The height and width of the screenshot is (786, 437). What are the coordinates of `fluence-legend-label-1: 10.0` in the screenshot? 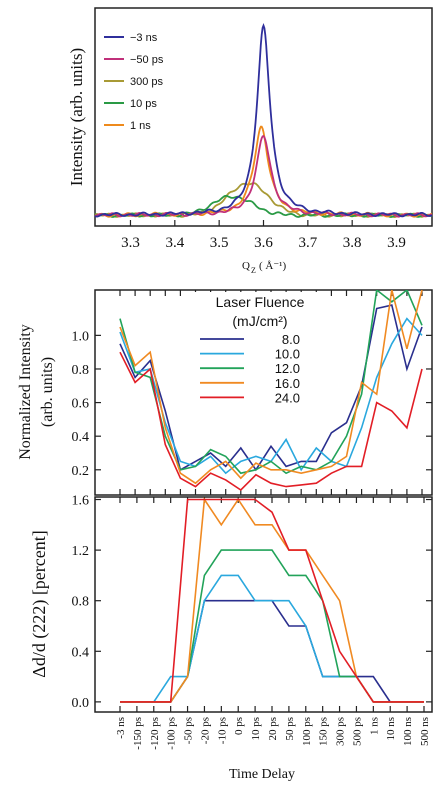 It's located at (287, 354).